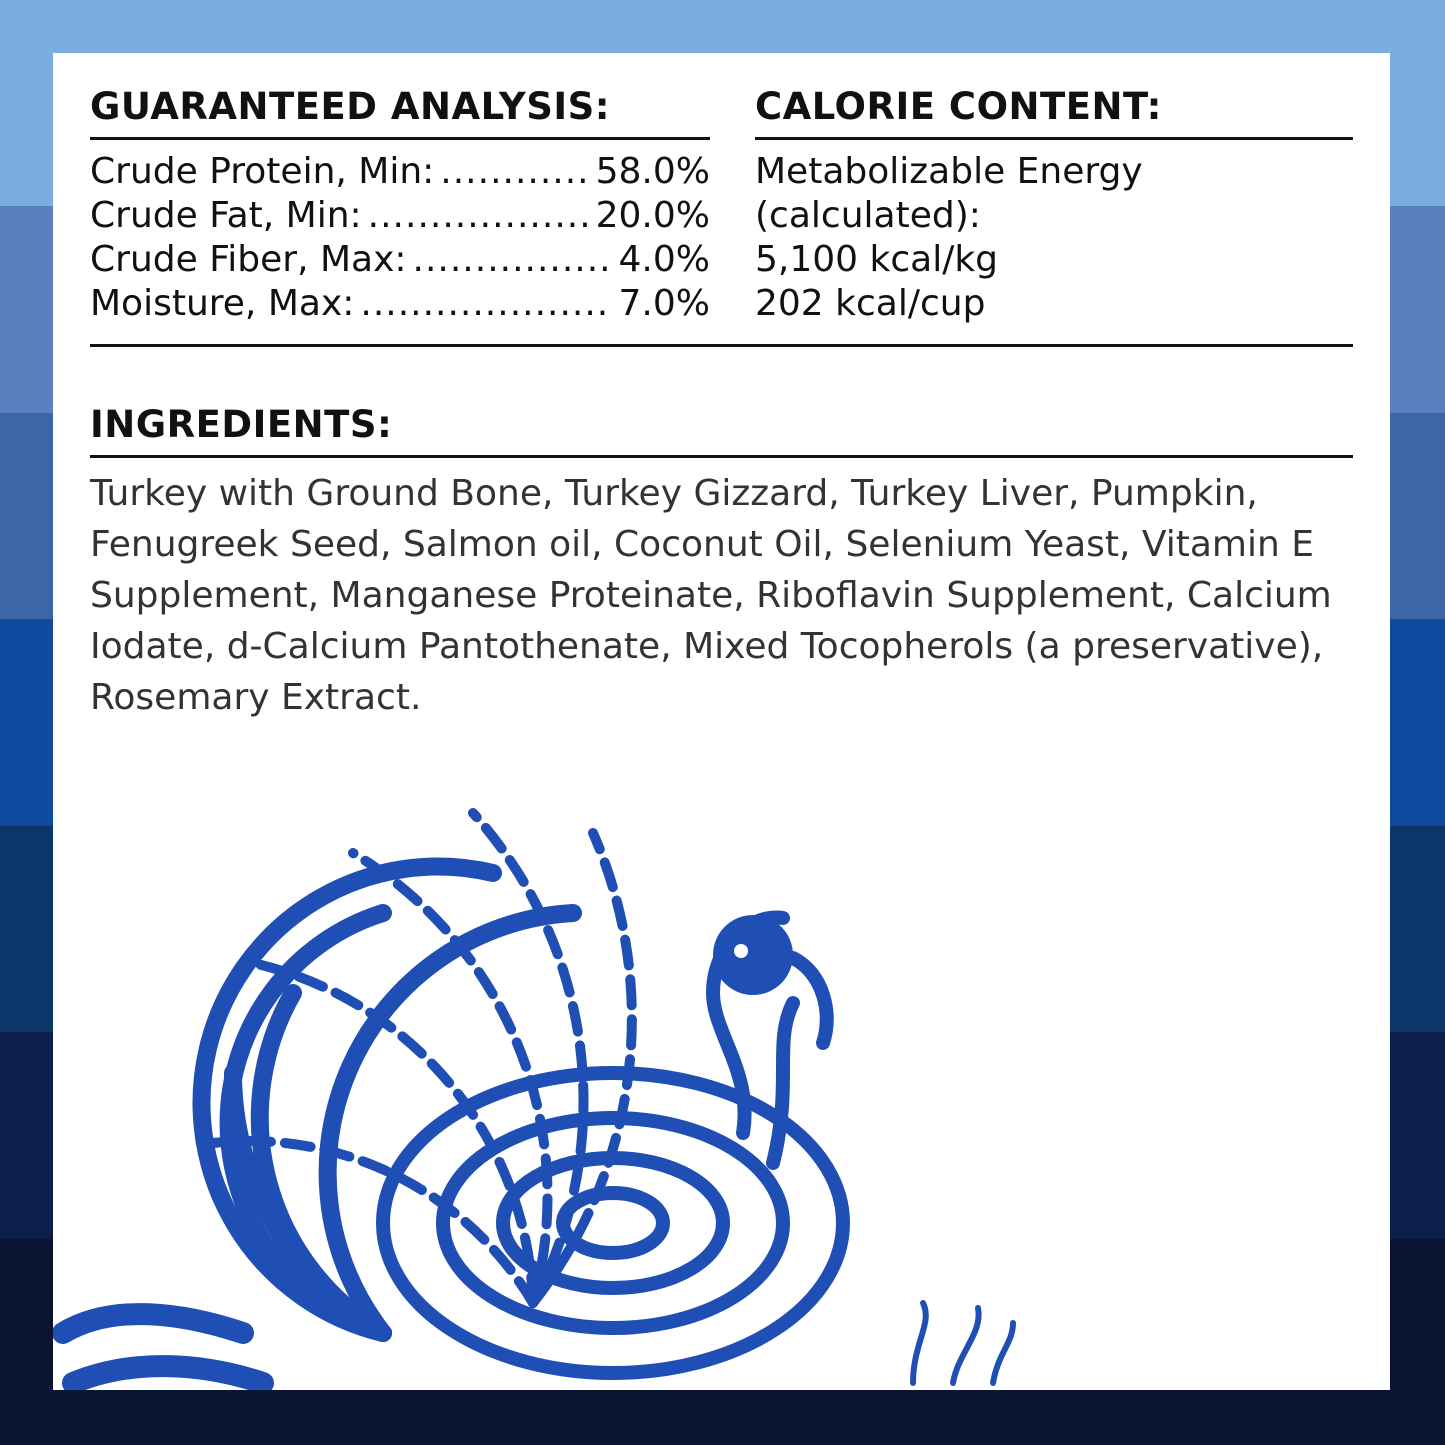 The height and width of the screenshot is (1445, 1445). I want to click on analysis-value: 7.0%, so click(664, 303).